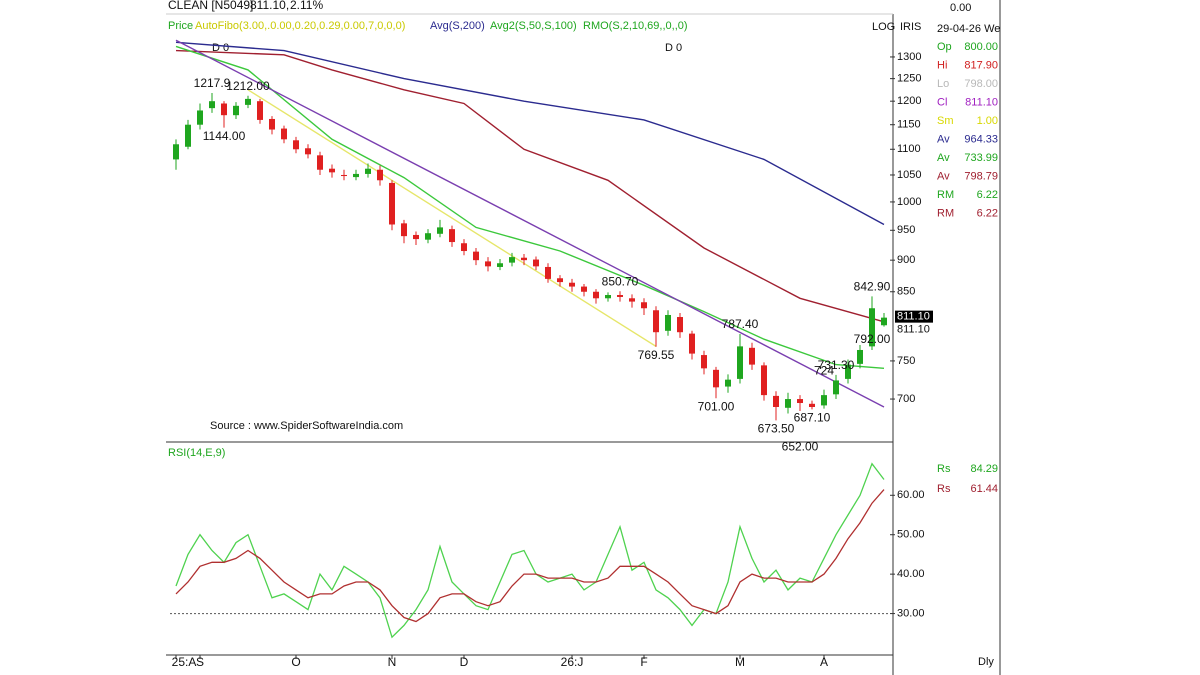  Describe the element at coordinates (909, 79) in the screenshot. I see `y-tick-label: 1250` at that location.